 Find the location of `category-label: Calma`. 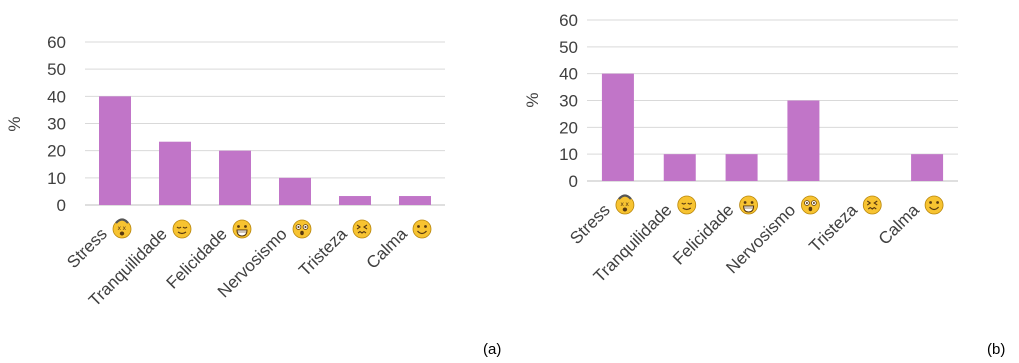

category-label: Calma is located at coordinates (899, 224).